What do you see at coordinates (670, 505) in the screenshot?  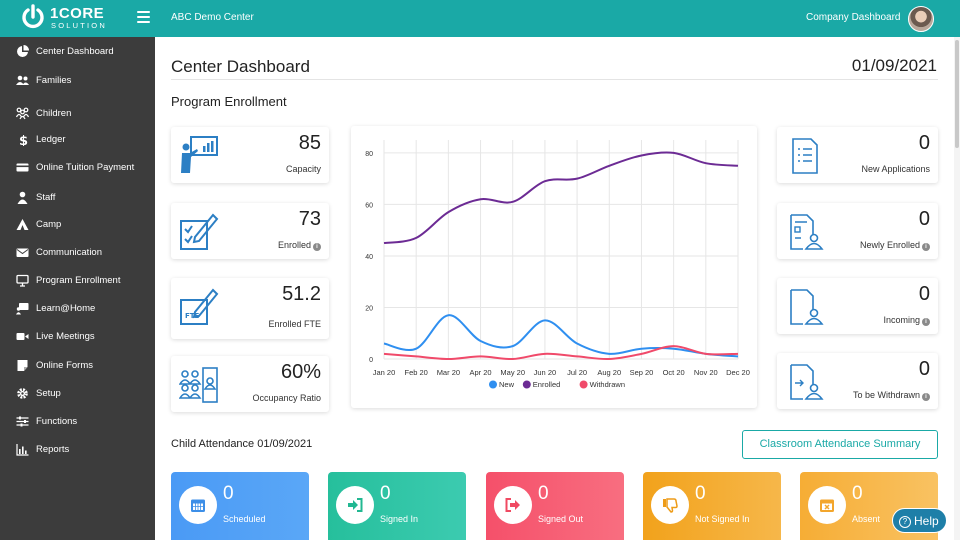 I see `not-signed-in-icon-circle` at bounding box center [670, 505].